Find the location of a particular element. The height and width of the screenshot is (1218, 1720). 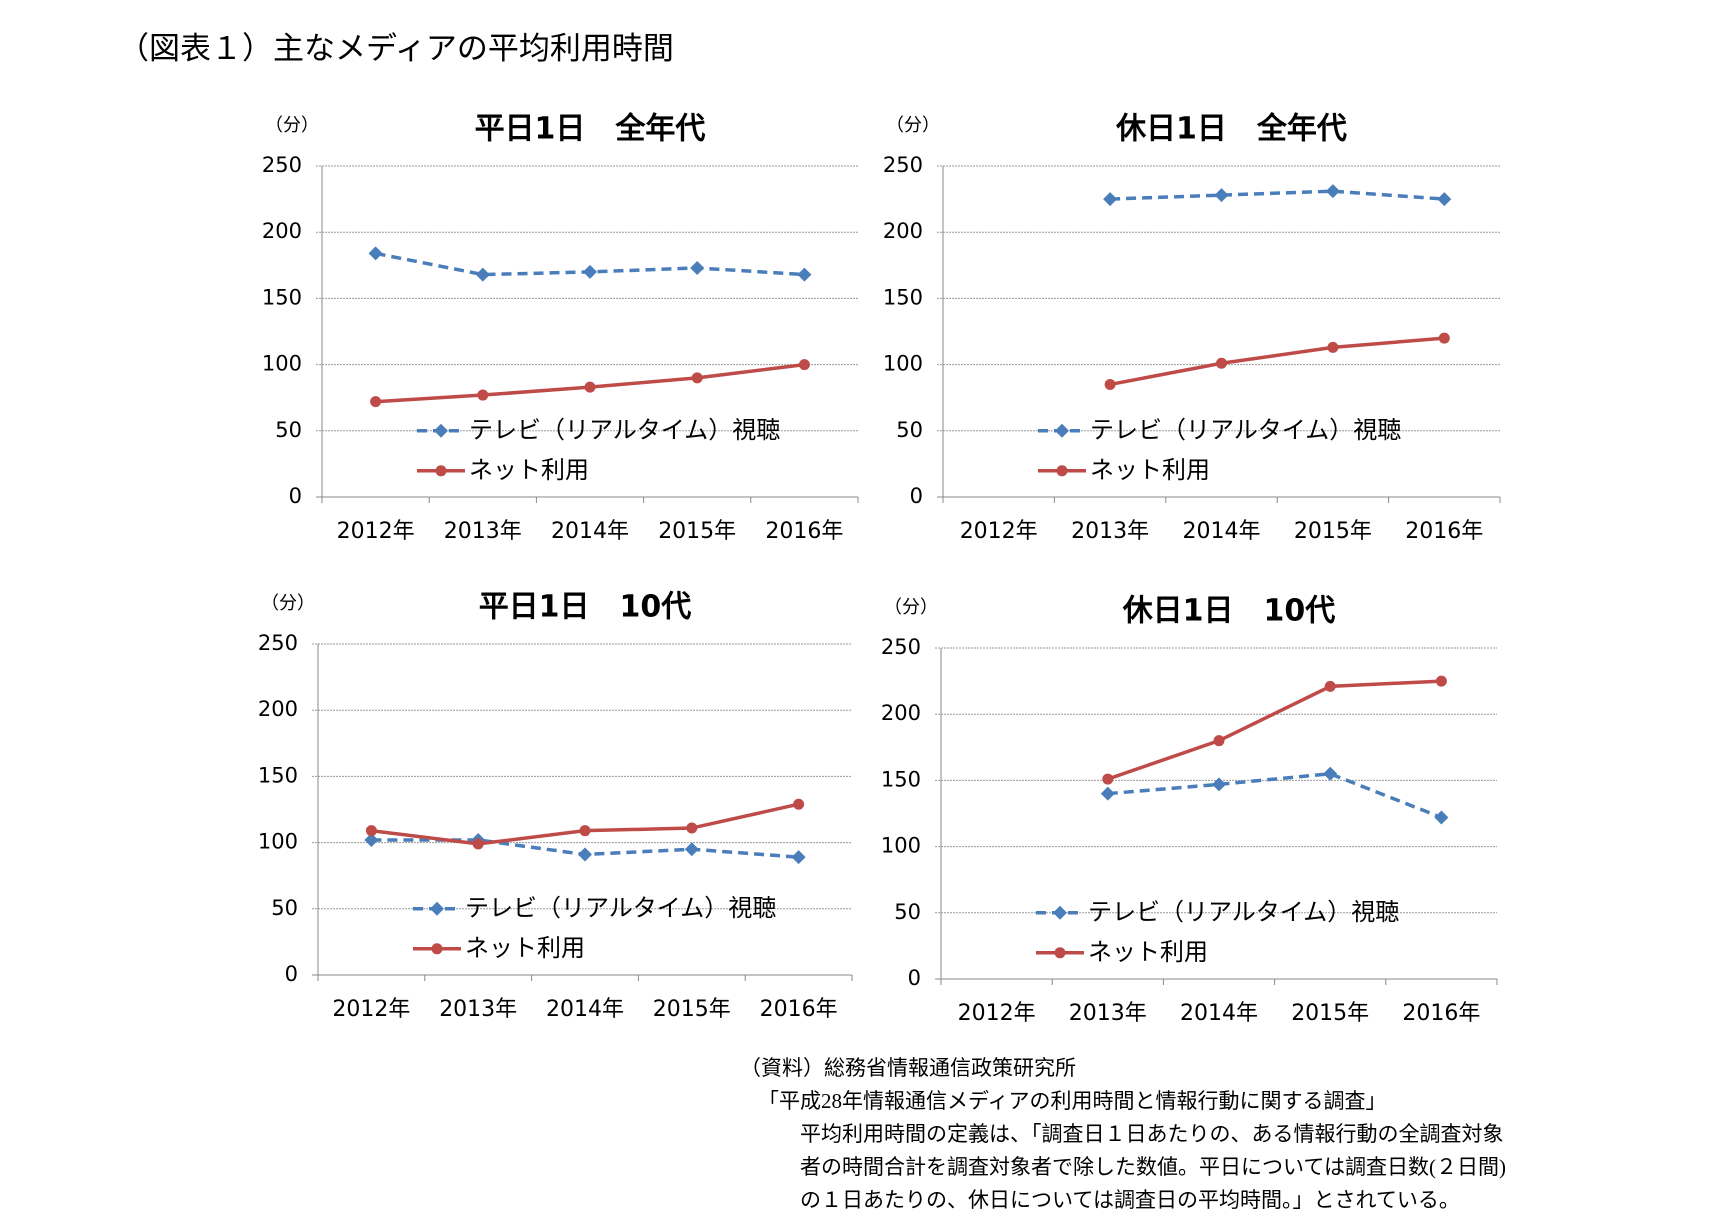

source-note: 者の時間合計を調査対象者で除した数値。平日については調査日数(２日間) is located at coordinates (1153, 1167).